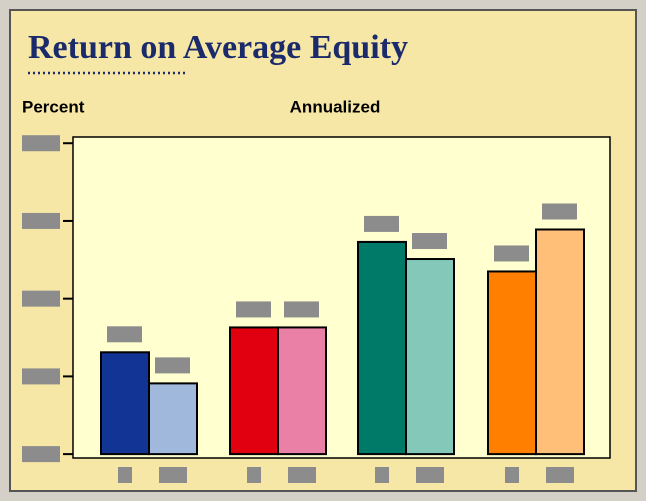  Describe the element at coordinates (335, 106) in the screenshot. I see `subtitle: Annualized` at that location.